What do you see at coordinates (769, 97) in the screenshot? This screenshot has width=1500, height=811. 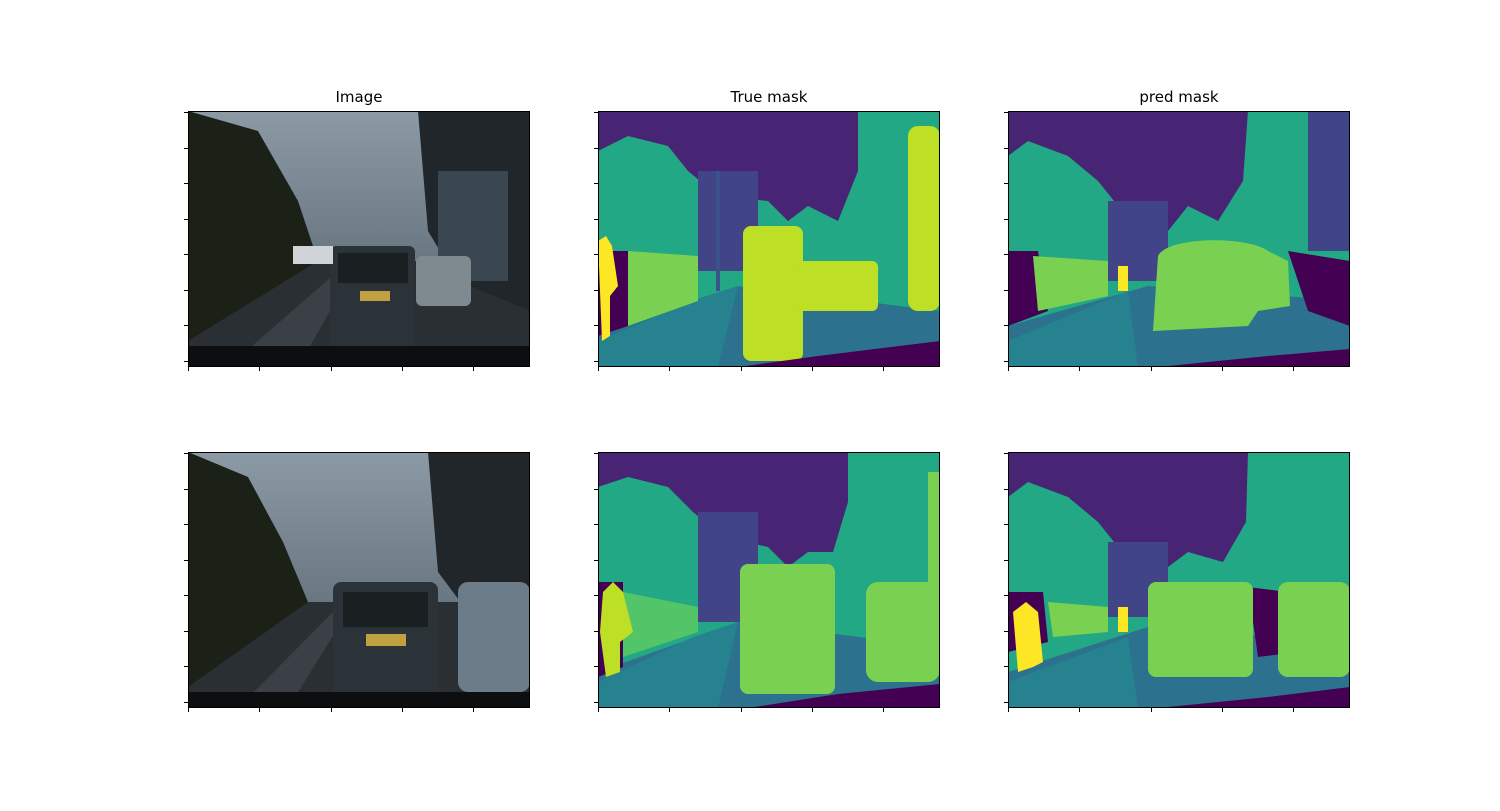 I see `true-mask-column-title: True mask` at bounding box center [769, 97].